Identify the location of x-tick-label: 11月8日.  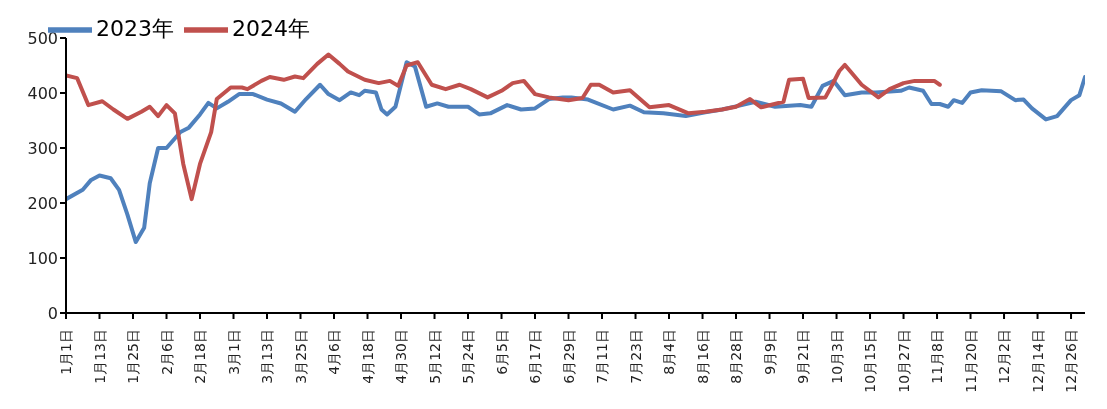
(937, 356).